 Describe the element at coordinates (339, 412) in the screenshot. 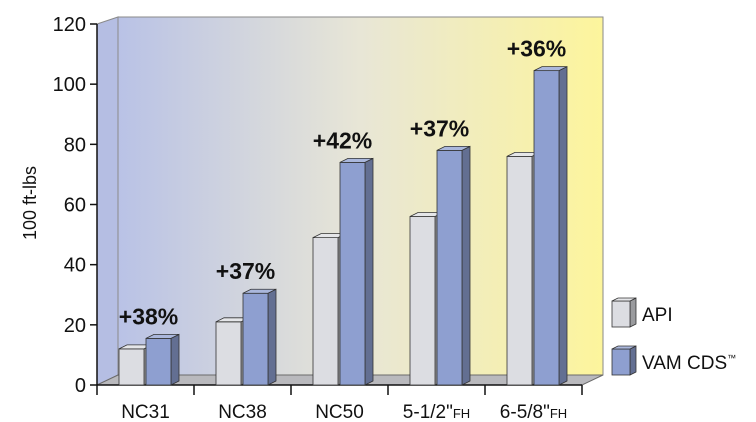

I see `x-tick-label: NC50` at that location.